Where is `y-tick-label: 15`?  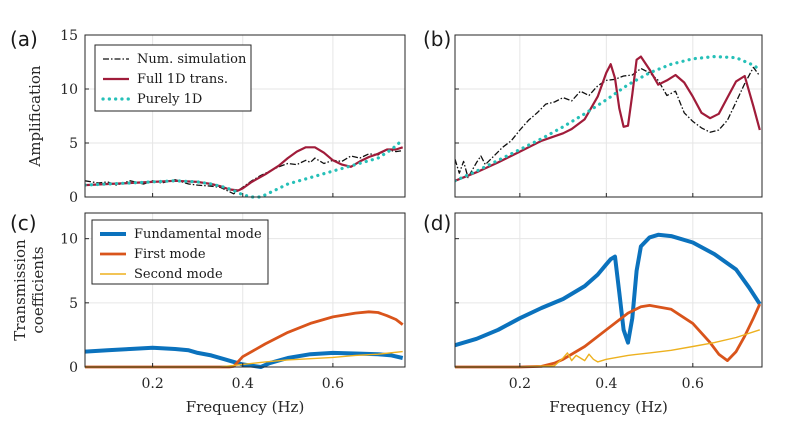
y-tick-label: 15 is located at coordinates (69, 36).